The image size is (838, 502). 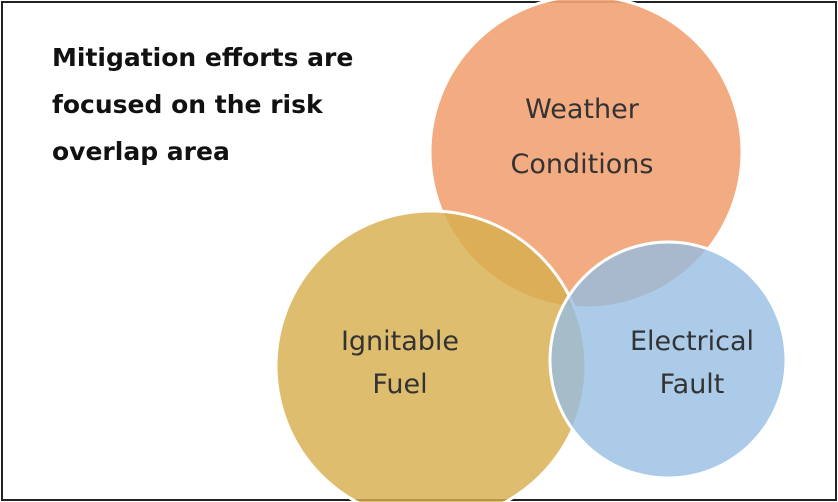 What do you see at coordinates (582, 109) in the screenshot?
I see `circle-label: Weather` at bounding box center [582, 109].